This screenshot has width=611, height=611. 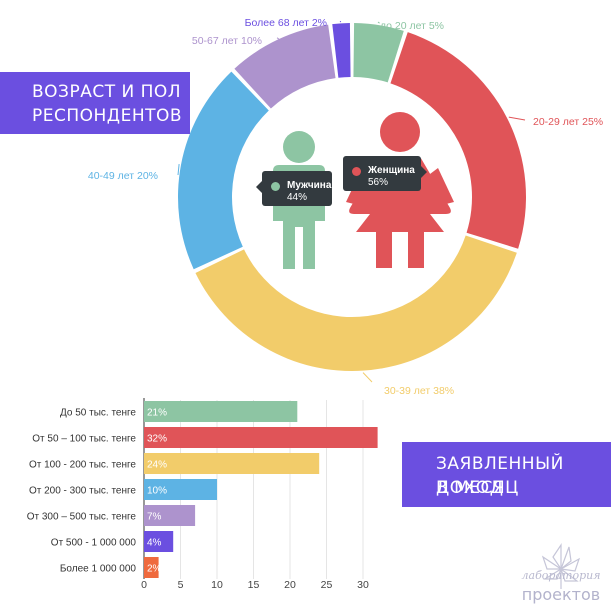 What do you see at coordinates (82, 517) in the screenshot?
I see `category-label: От 300 – 500 тыс. тенге` at bounding box center [82, 517].